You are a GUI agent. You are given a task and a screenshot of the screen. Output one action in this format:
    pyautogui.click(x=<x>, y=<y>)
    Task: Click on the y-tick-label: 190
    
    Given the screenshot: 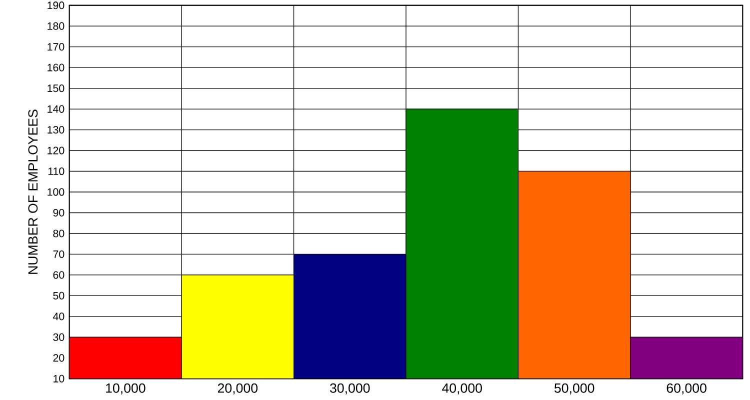 What is the action you would take?
    pyautogui.click(x=56, y=6)
    